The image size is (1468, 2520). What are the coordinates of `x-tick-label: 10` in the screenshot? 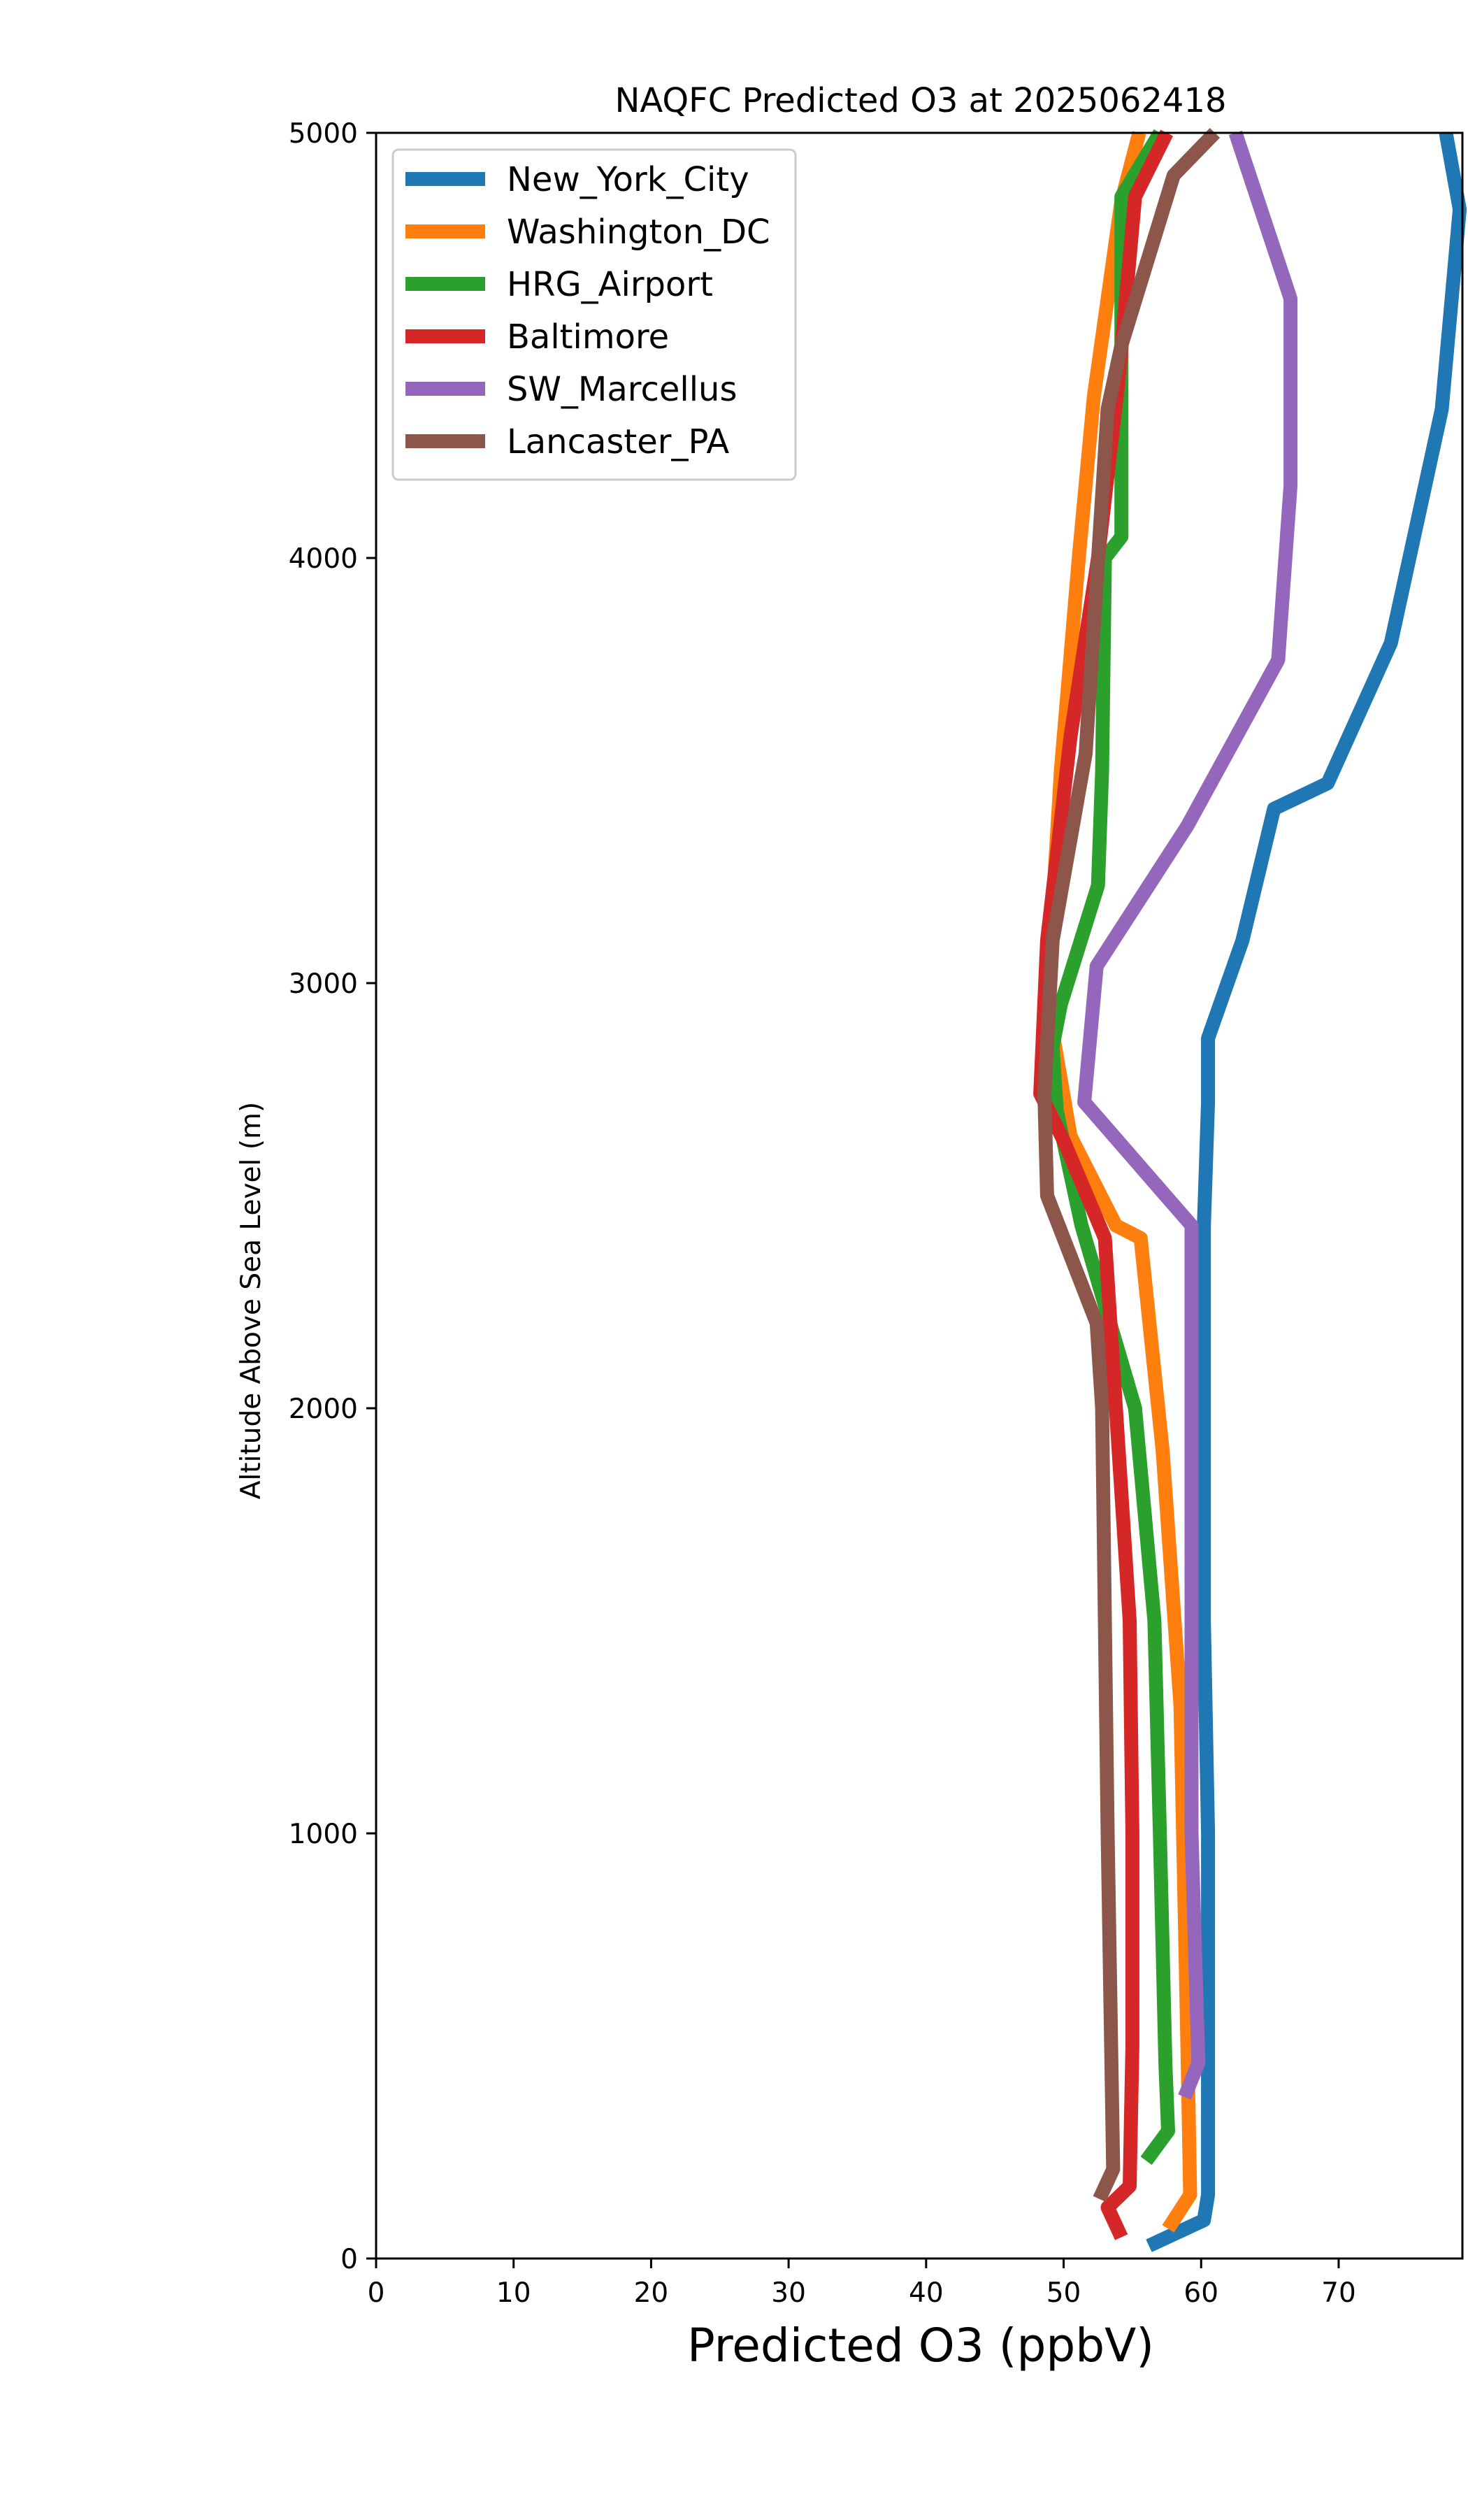 It's located at (513, 2293).